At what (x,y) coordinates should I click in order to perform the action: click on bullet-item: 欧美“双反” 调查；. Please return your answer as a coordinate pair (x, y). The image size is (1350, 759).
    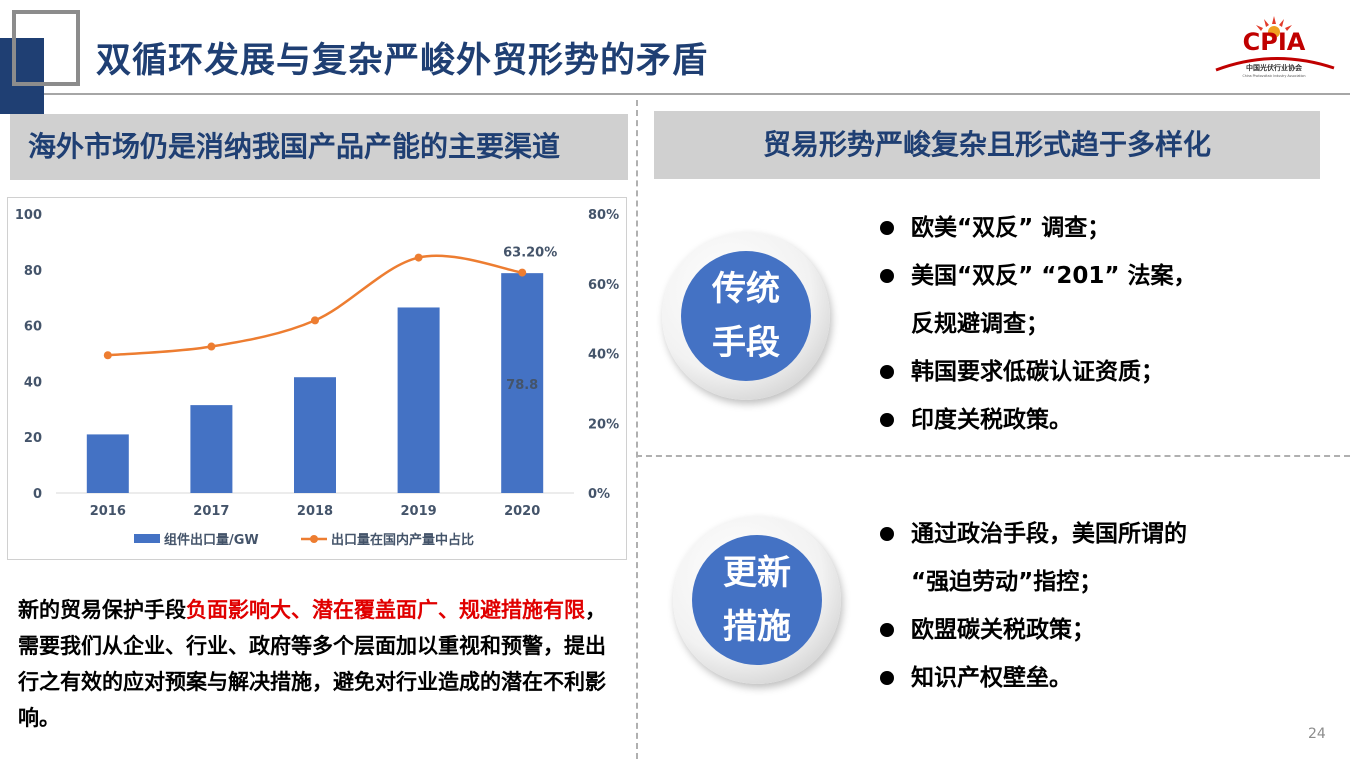
    Looking at the image, I should click on (1038, 228).